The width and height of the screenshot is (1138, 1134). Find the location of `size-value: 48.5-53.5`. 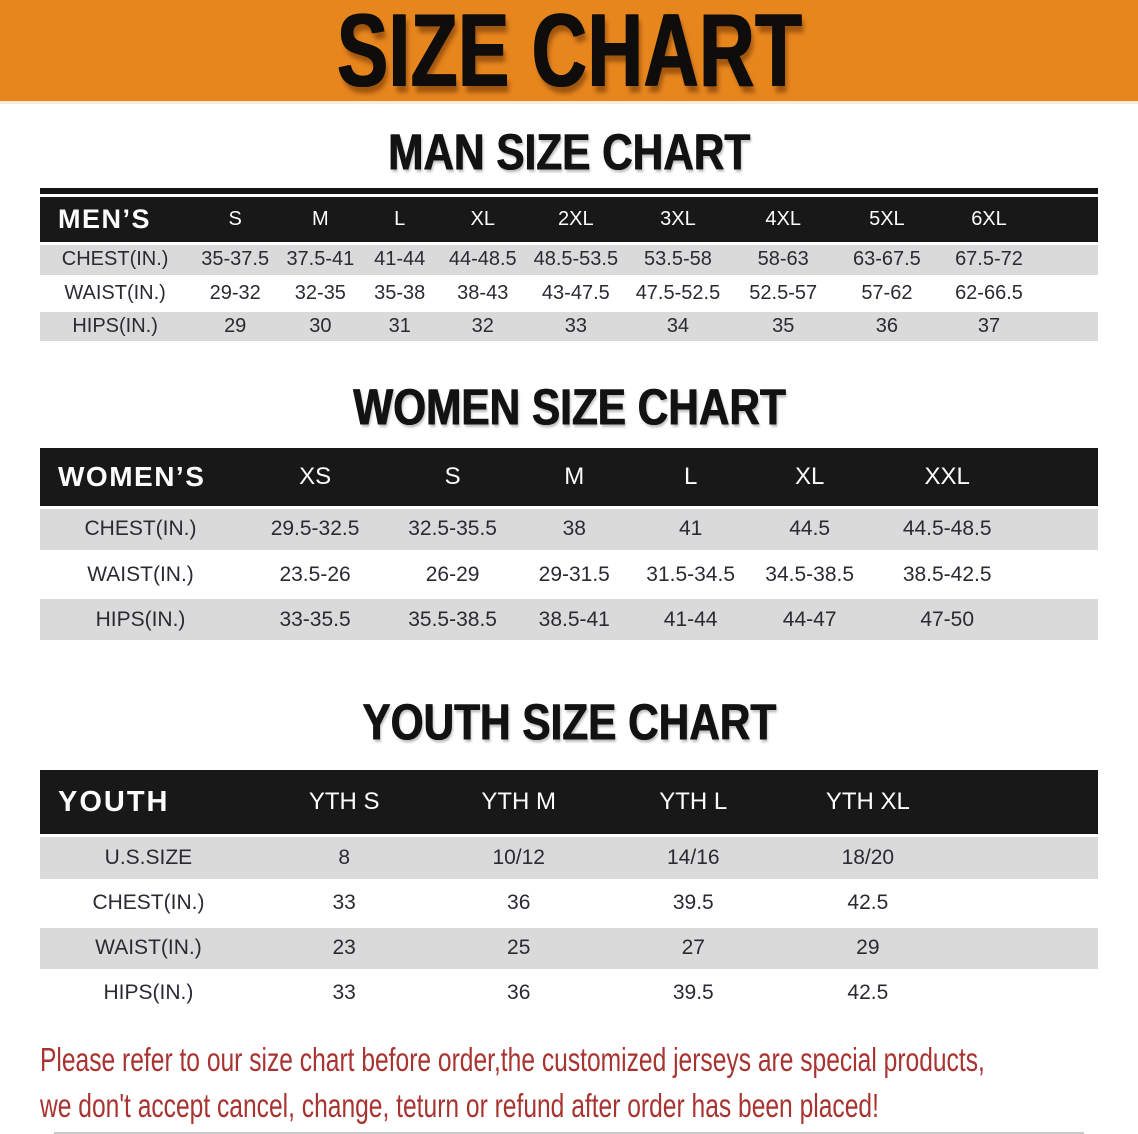

size-value: 48.5-53.5 is located at coordinates (576, 261).